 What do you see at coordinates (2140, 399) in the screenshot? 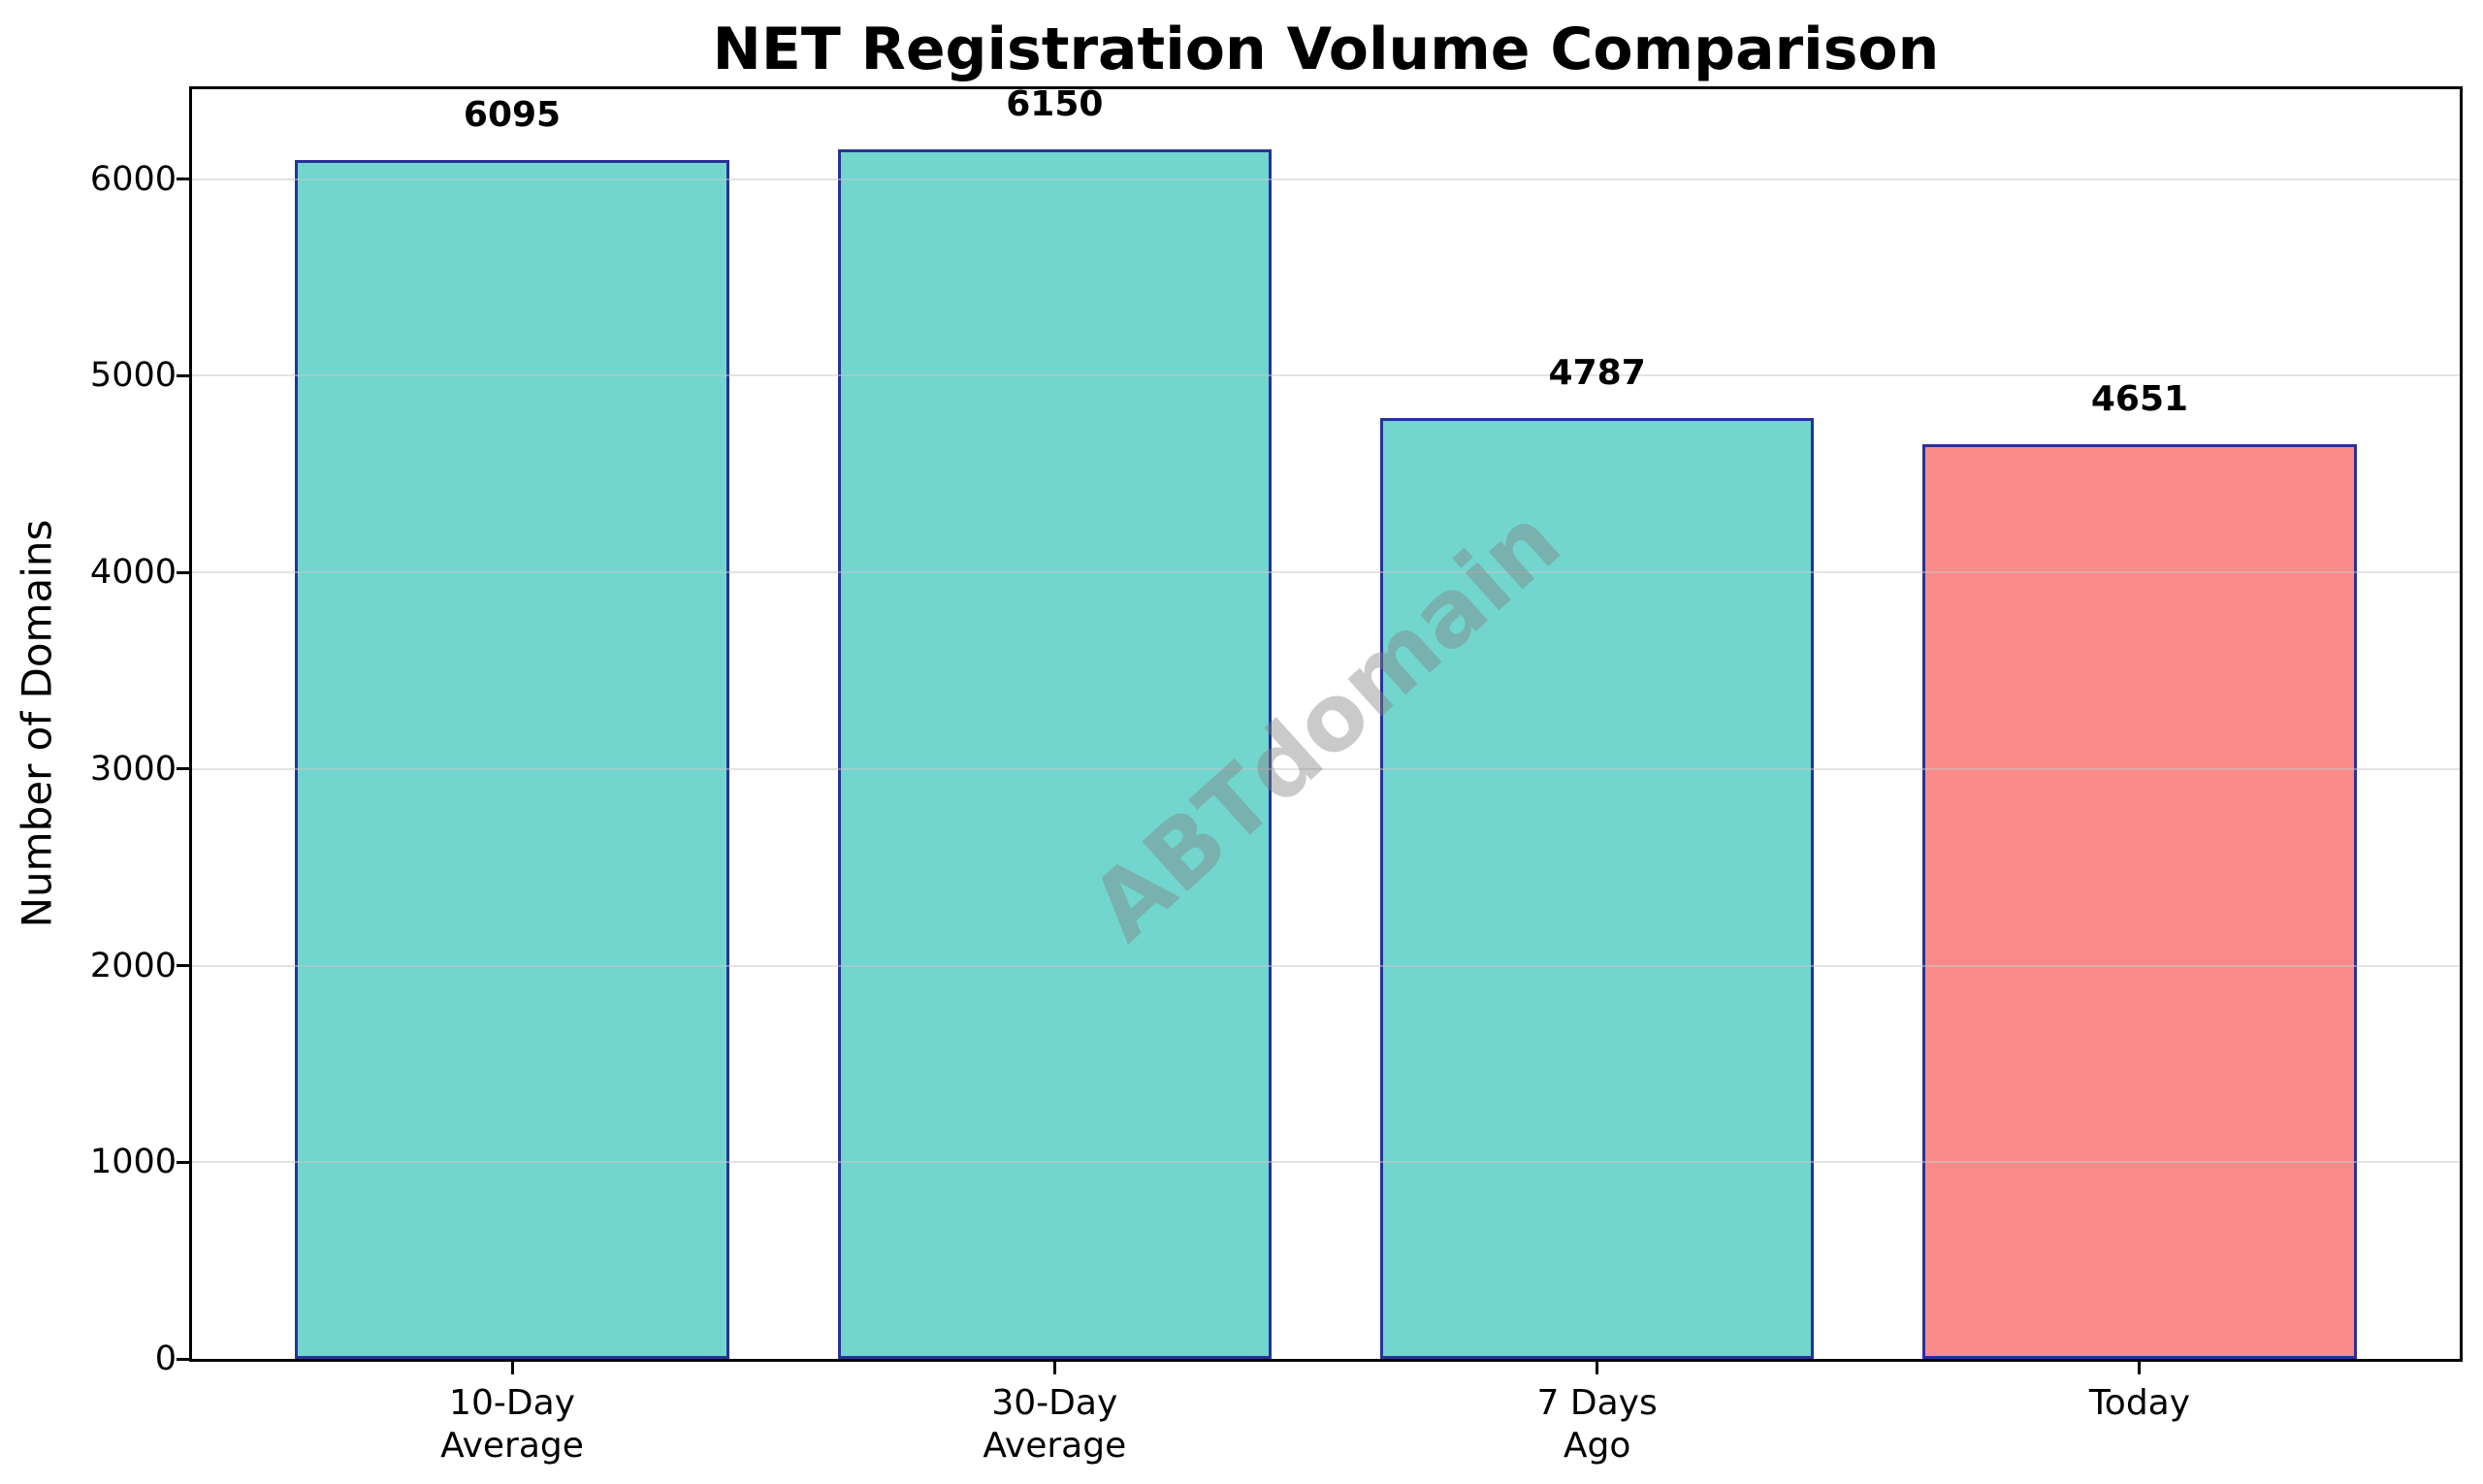
I see `bar-value-label-3: 4651` at bounding box center [2140, 399].